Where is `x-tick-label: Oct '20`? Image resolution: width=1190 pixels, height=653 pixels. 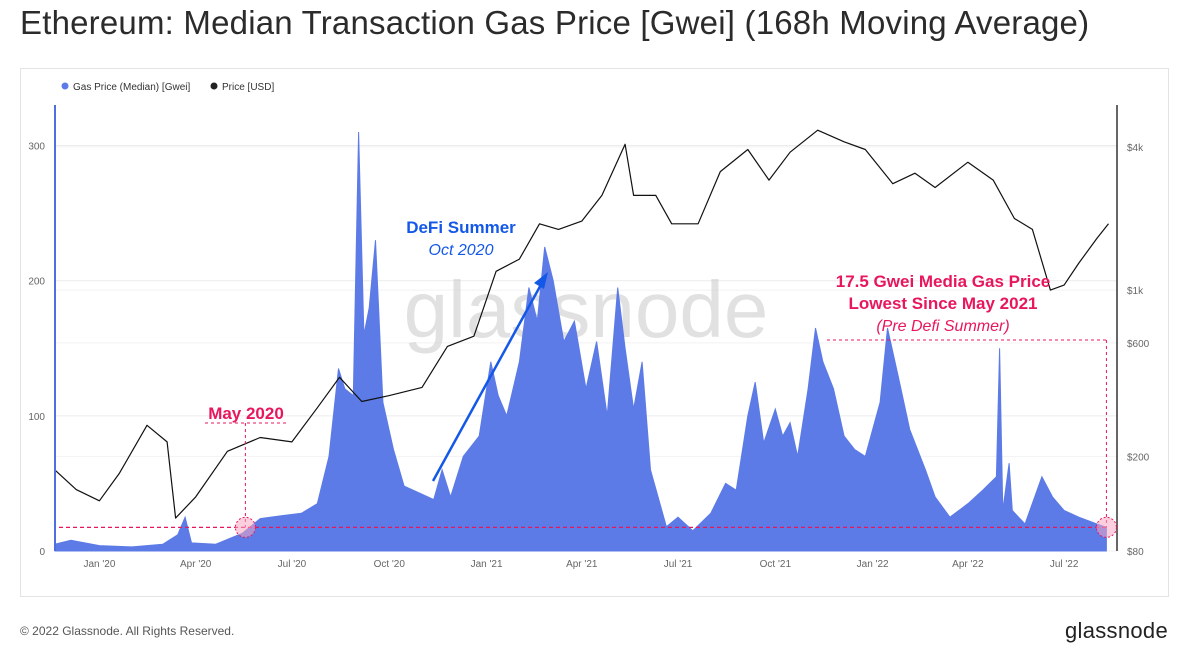 x-tick-label: Oct '20 is located at coordinates (390, 564).